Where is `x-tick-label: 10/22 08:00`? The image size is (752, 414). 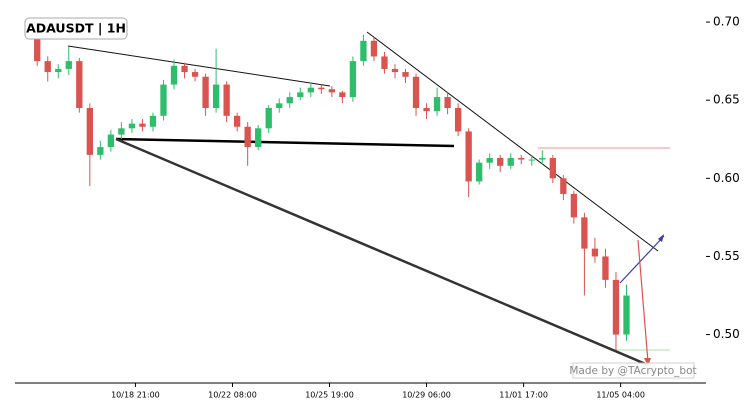 x-tick-label: 10/22 08:00 is located at coordinates (232, 395).